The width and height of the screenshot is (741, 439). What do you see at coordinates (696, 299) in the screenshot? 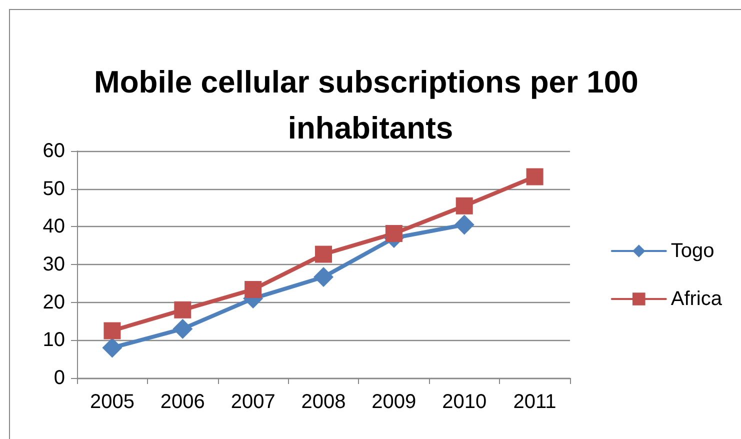
I see `legend-label: Africa` at bounding box center [696, 299].